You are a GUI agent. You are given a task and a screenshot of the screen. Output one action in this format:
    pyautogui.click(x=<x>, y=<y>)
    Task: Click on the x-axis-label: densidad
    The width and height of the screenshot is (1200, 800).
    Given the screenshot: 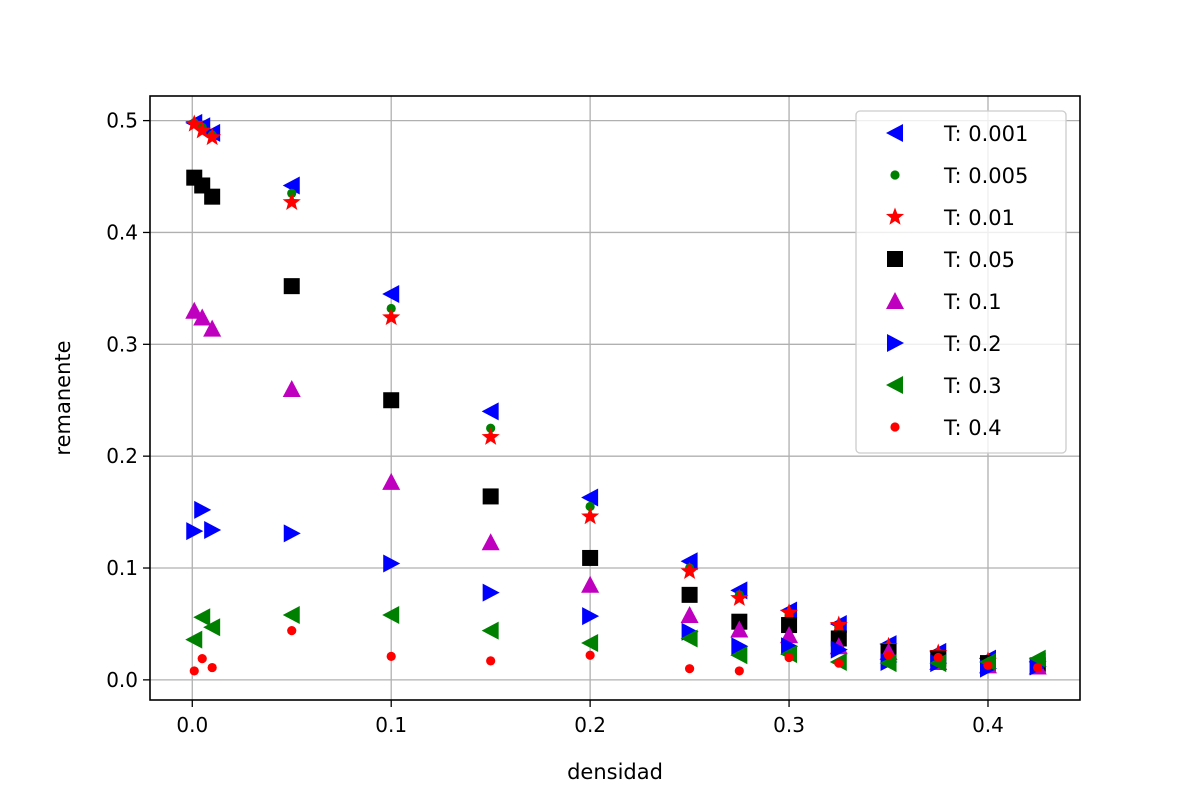 What is the action you would take?
    pyautogui.click(x=615, y=772)
    